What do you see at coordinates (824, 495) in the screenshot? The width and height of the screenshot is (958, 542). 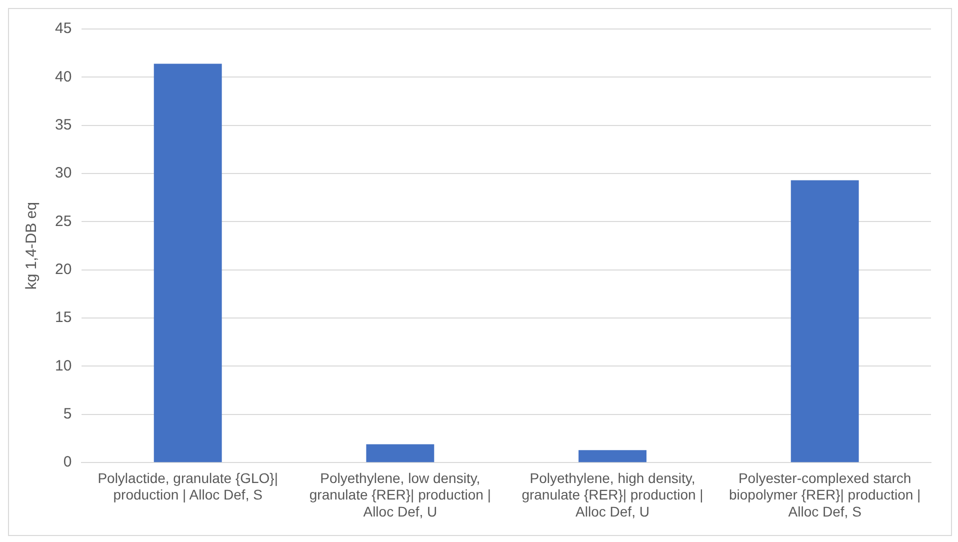 I see `x-tick-label: Polyester-complexed starch biopolymer {RER}| production | Alloc Def, S` at bounding box center [824, 495].